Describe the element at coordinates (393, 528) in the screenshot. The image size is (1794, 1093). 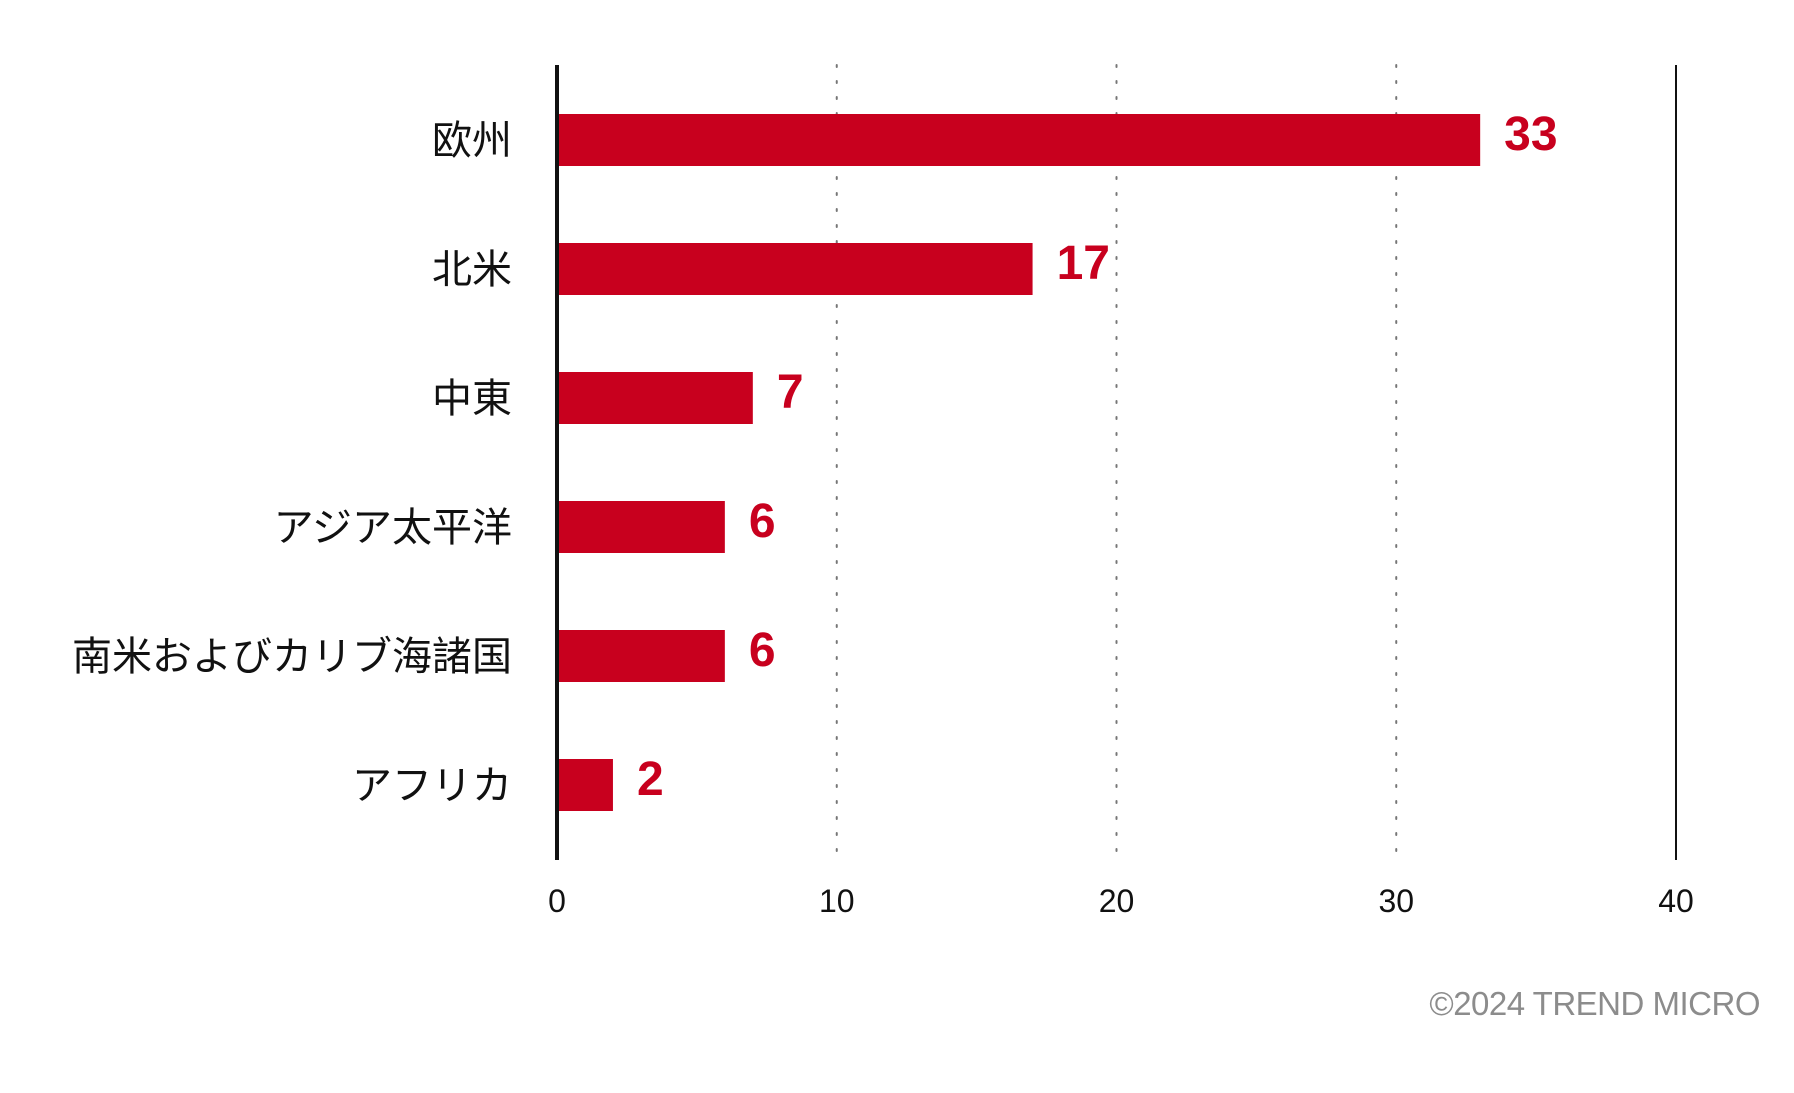
I see `category-label: アジア太平洋` at that location.